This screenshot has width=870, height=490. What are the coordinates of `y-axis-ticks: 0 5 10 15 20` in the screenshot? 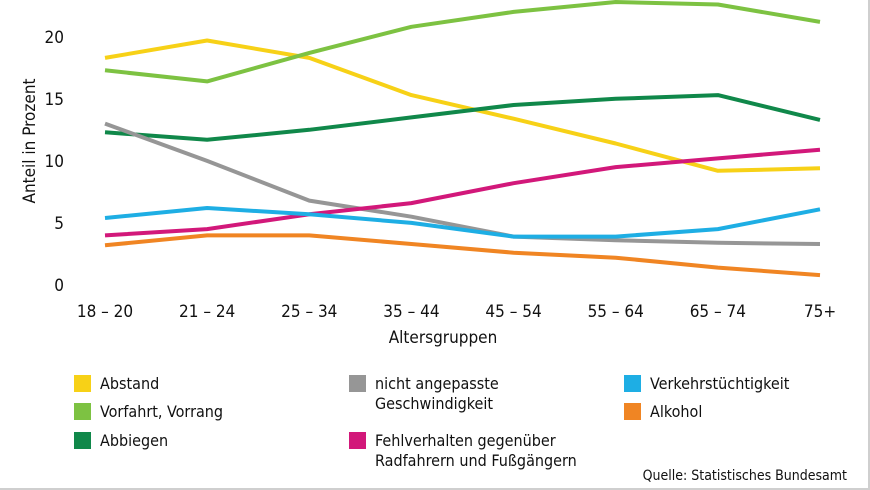 It's located at (54, 162).